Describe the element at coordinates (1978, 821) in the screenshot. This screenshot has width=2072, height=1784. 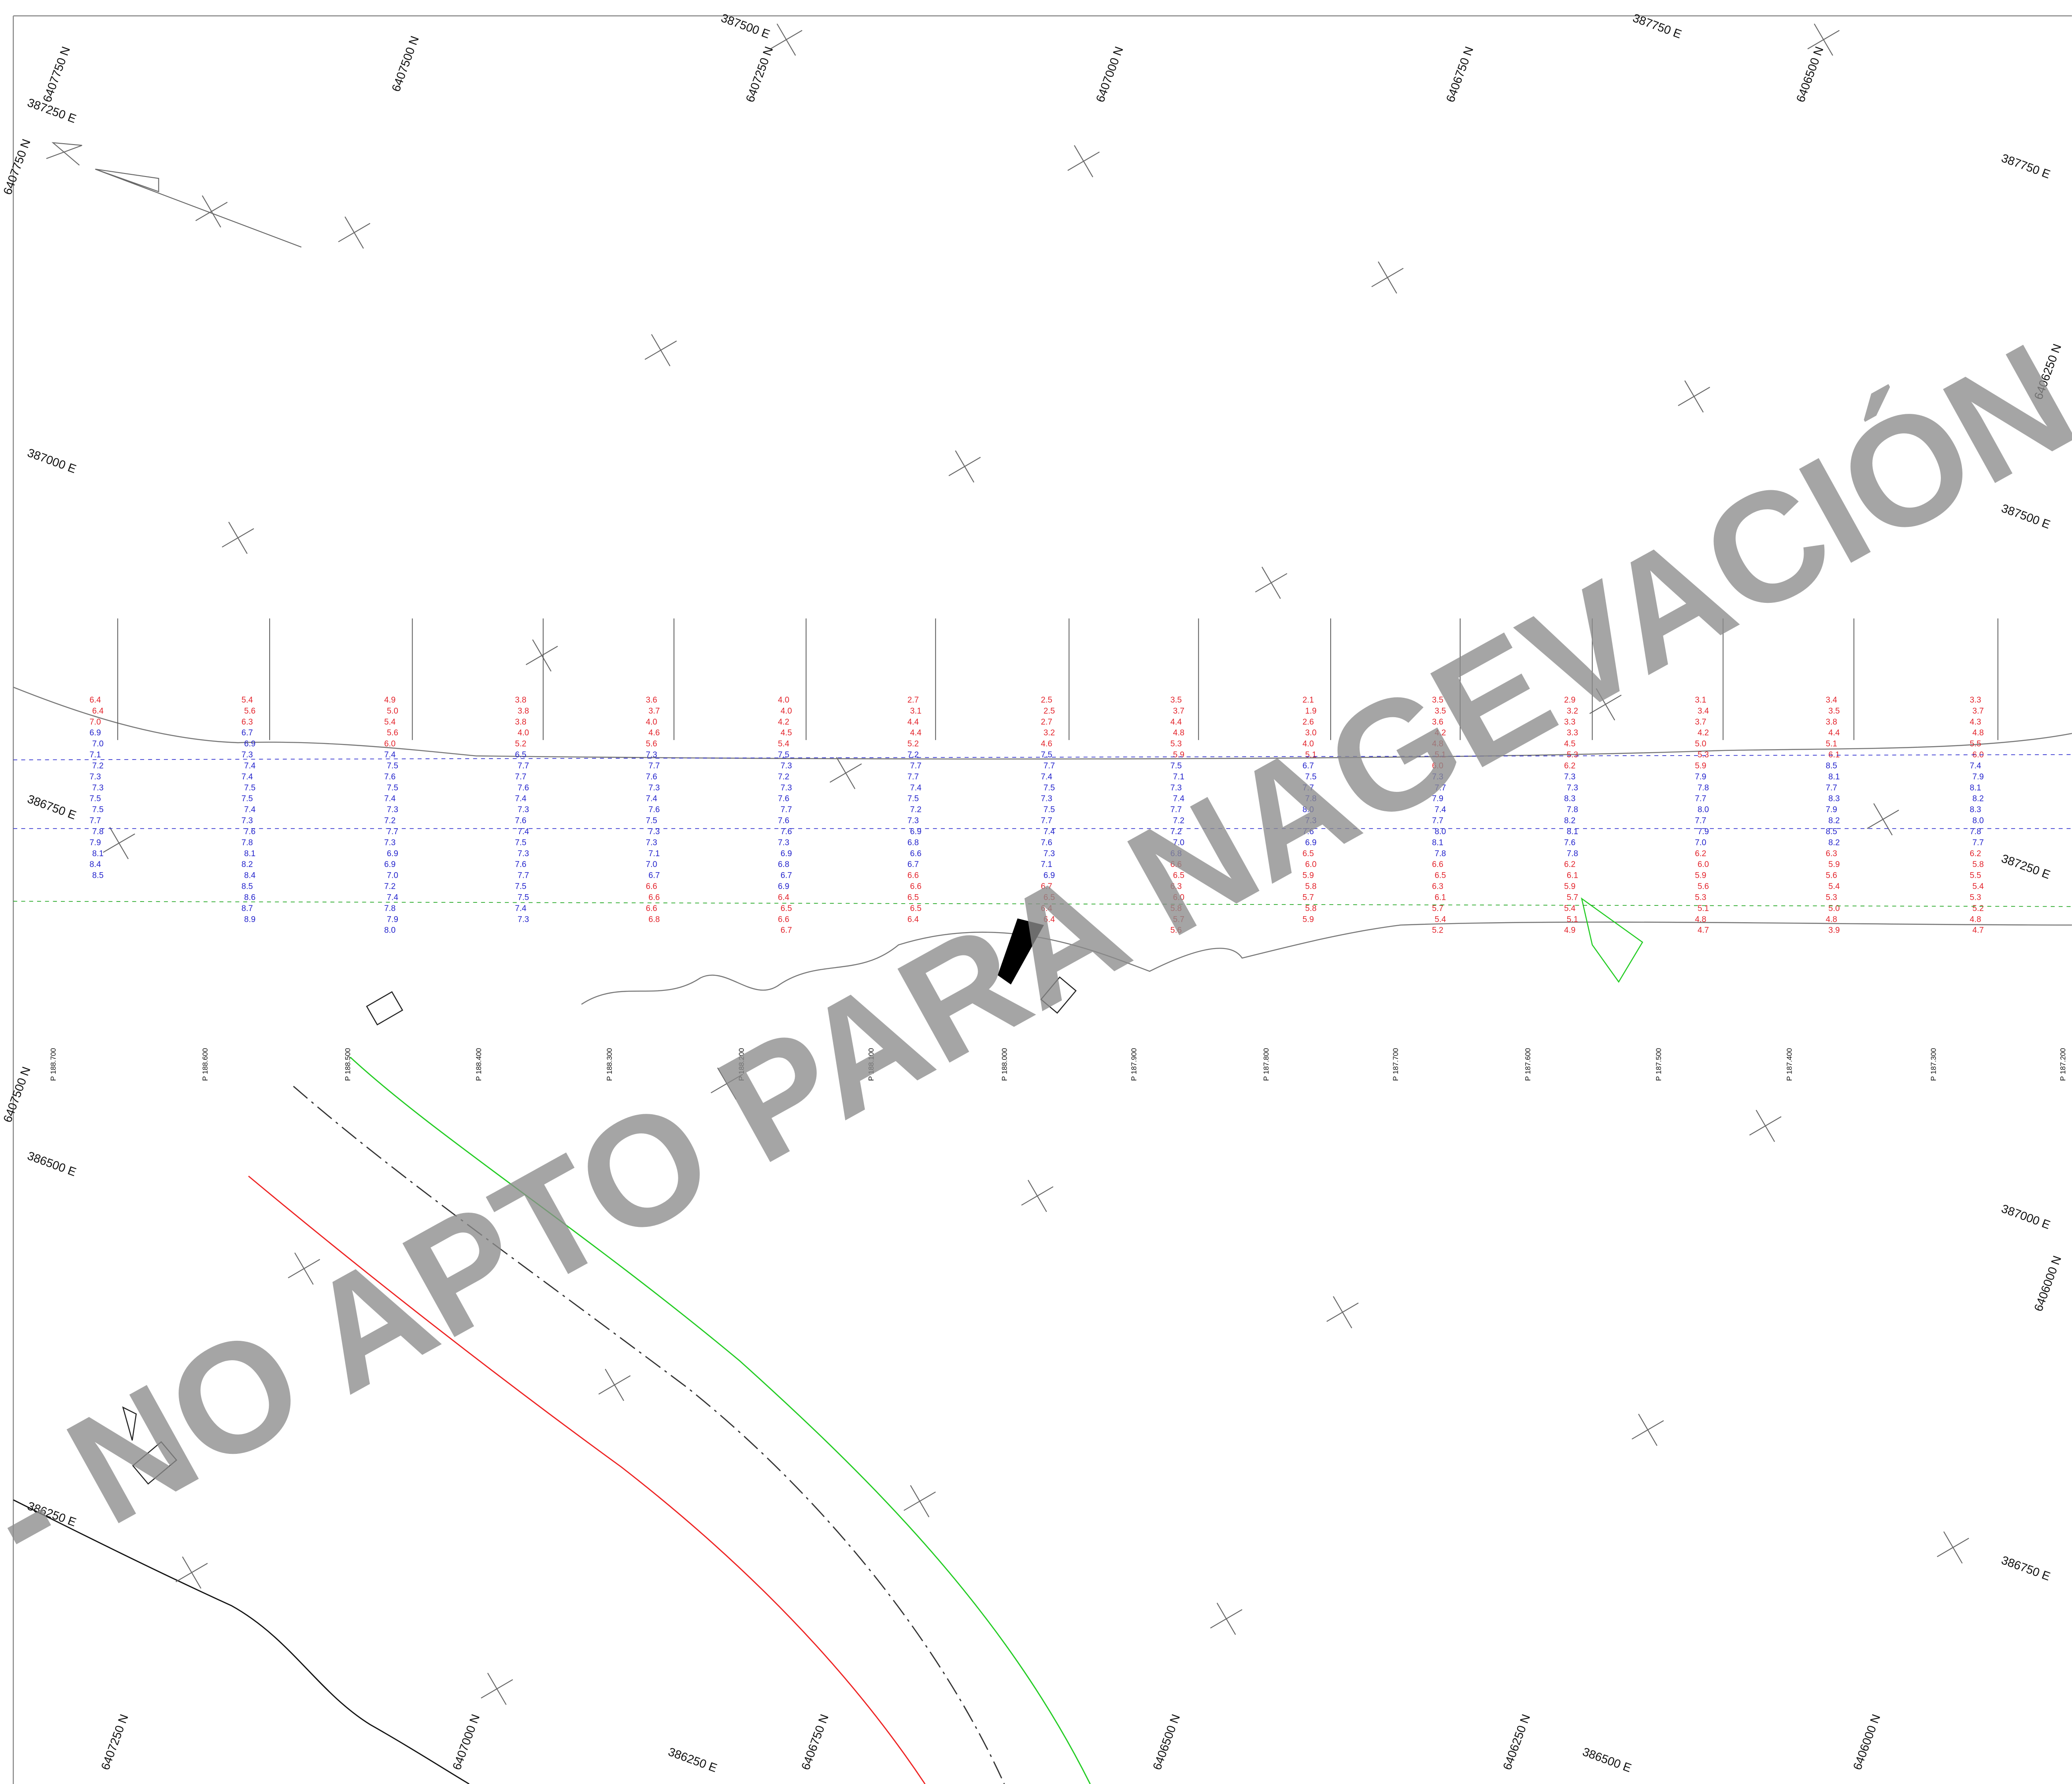
I see `sounding: 8.0` at that location.